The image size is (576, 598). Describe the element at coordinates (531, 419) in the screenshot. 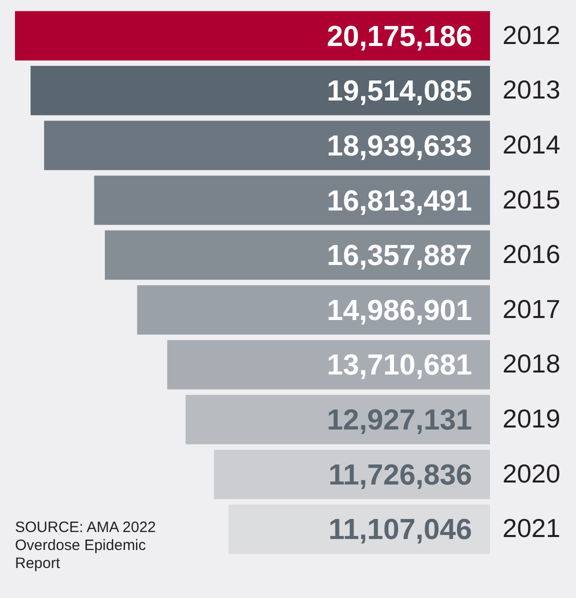

I see `y-tick-label: 2019` at that location.